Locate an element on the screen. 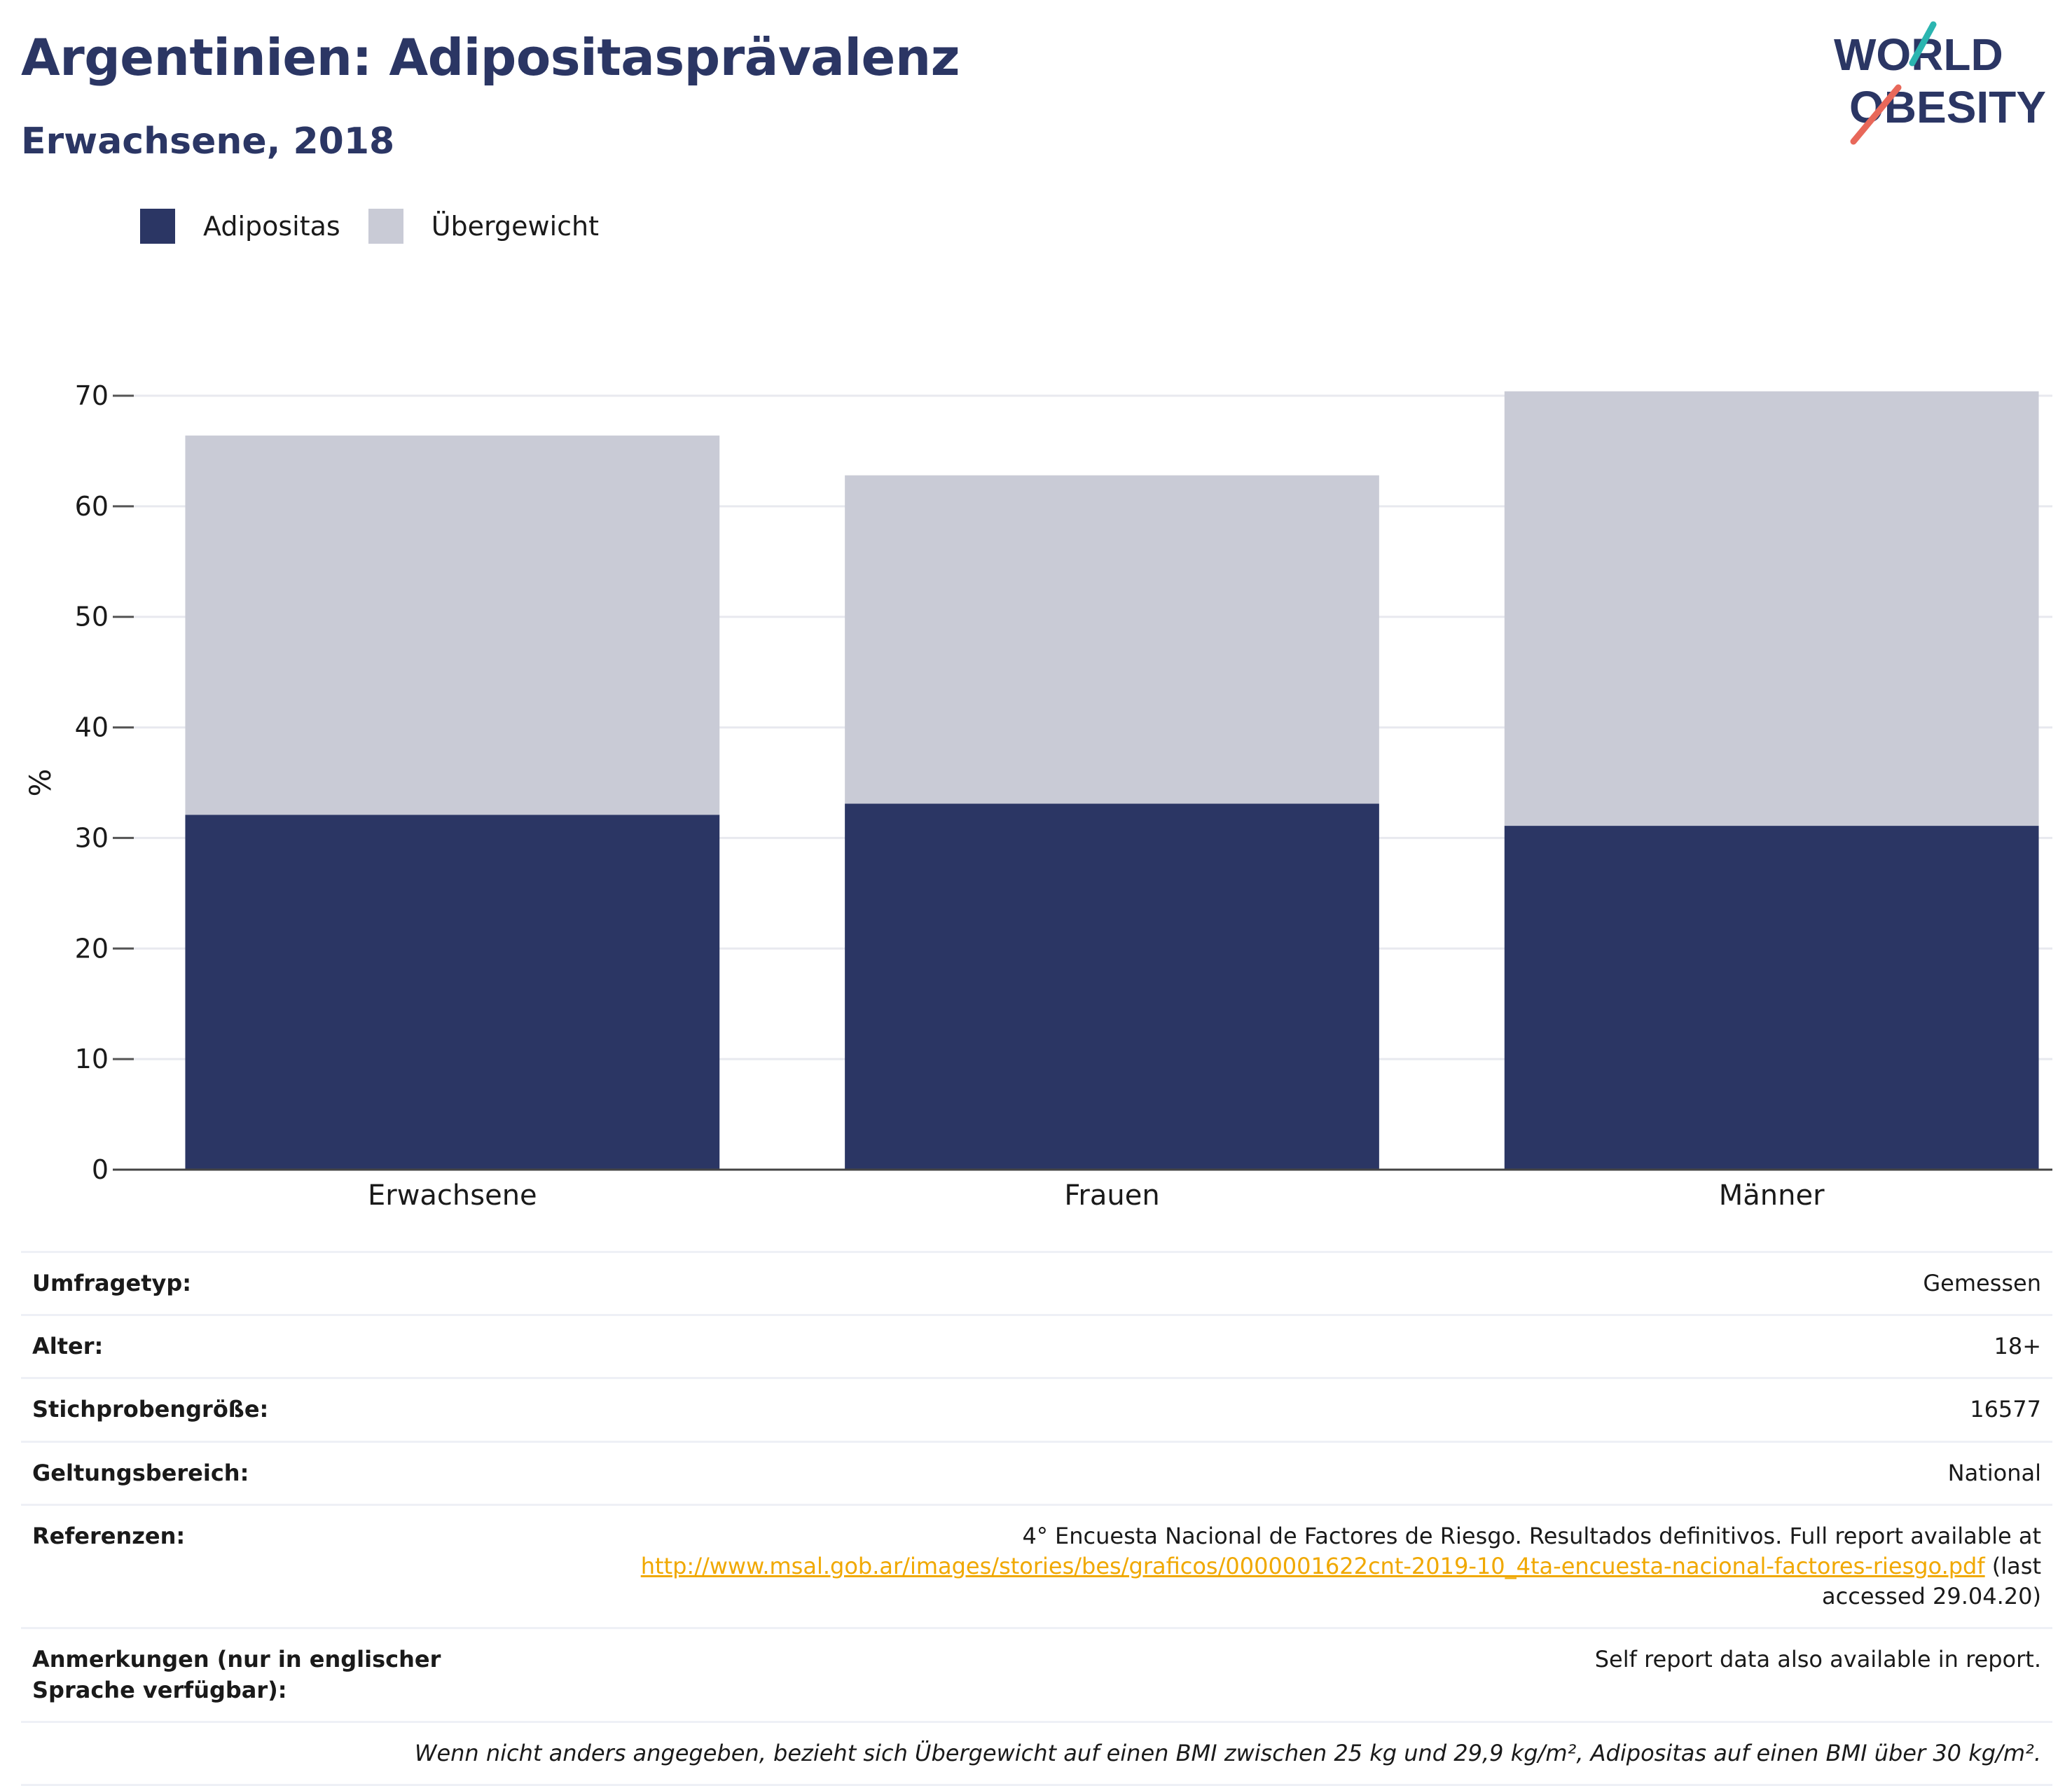 This screenshot has width=2072, height=1786. info-label: Referenzen: is located at coordinates (285, 1566).